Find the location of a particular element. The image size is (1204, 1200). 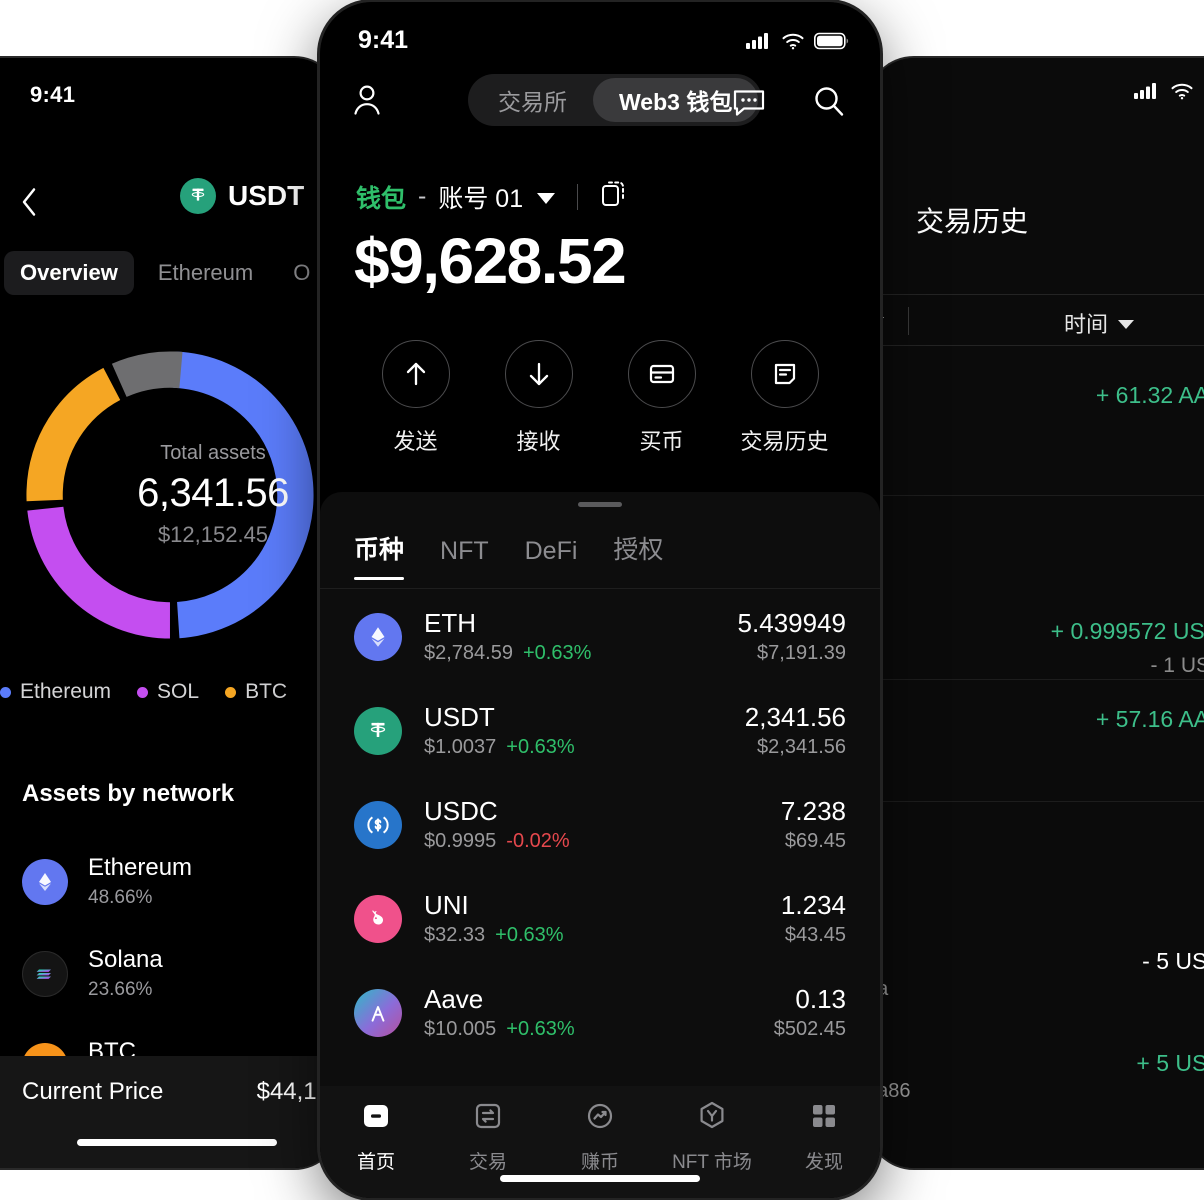

token-symbol: Aave is located at coordinates (454, 998).